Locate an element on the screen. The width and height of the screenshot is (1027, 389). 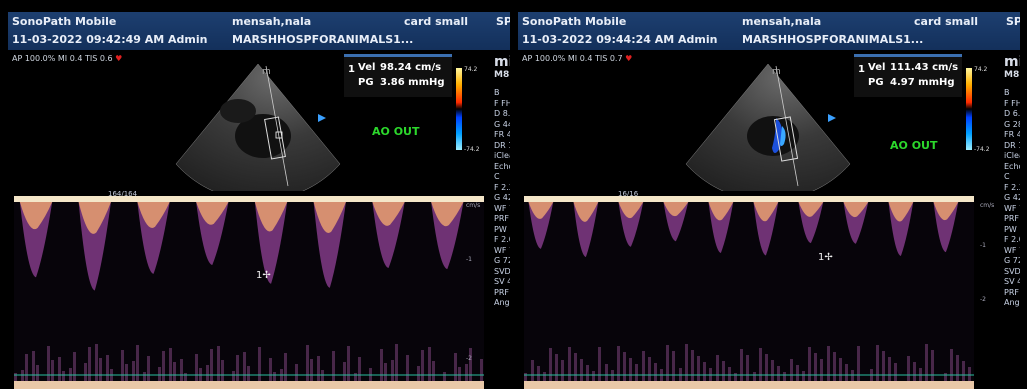
exam-datetime: 11-03-2022 09:42:49 AM Admin is located at coordinates (110, 39).